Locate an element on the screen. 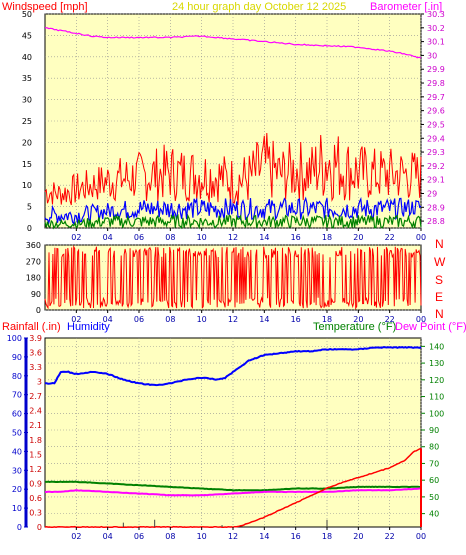 The height and width of the screenshot is (555, 466). humidity-y-tick-label: 20 is located at coordinates (17, 489).